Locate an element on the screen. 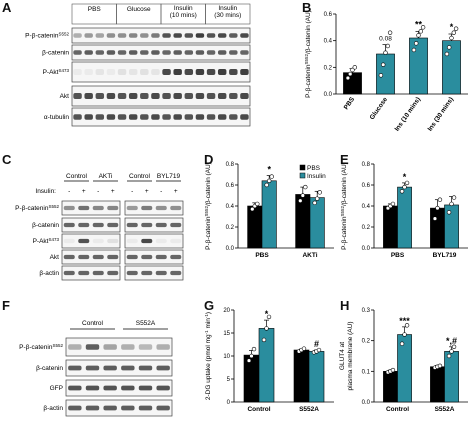 The height and width of the screenshot is (426, 474). legend-label: Insulin is located at coordinates (316, 176).